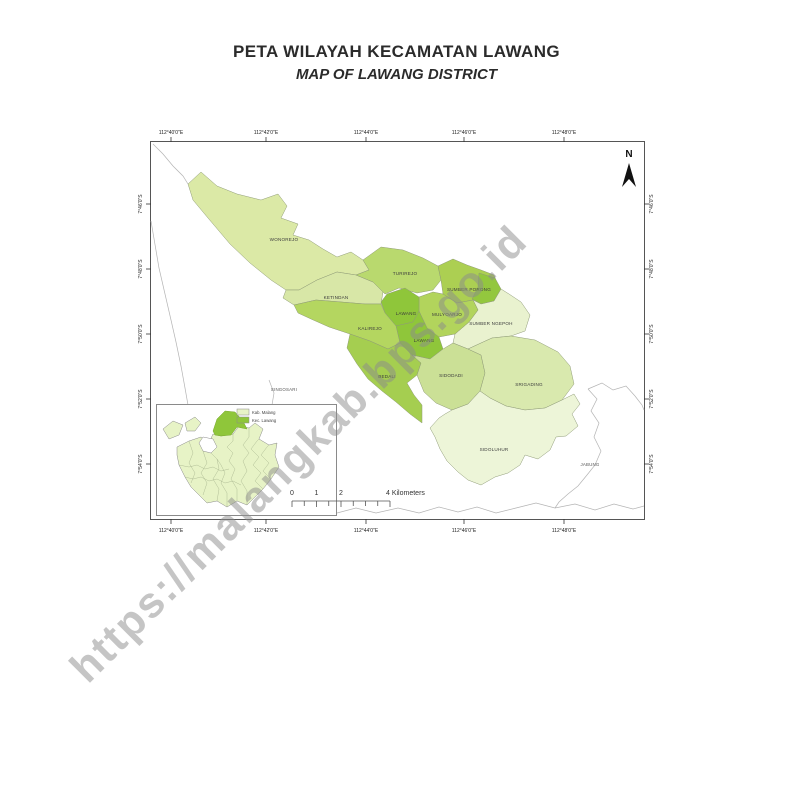  I want to click on region-bedali, so click(384, 378).